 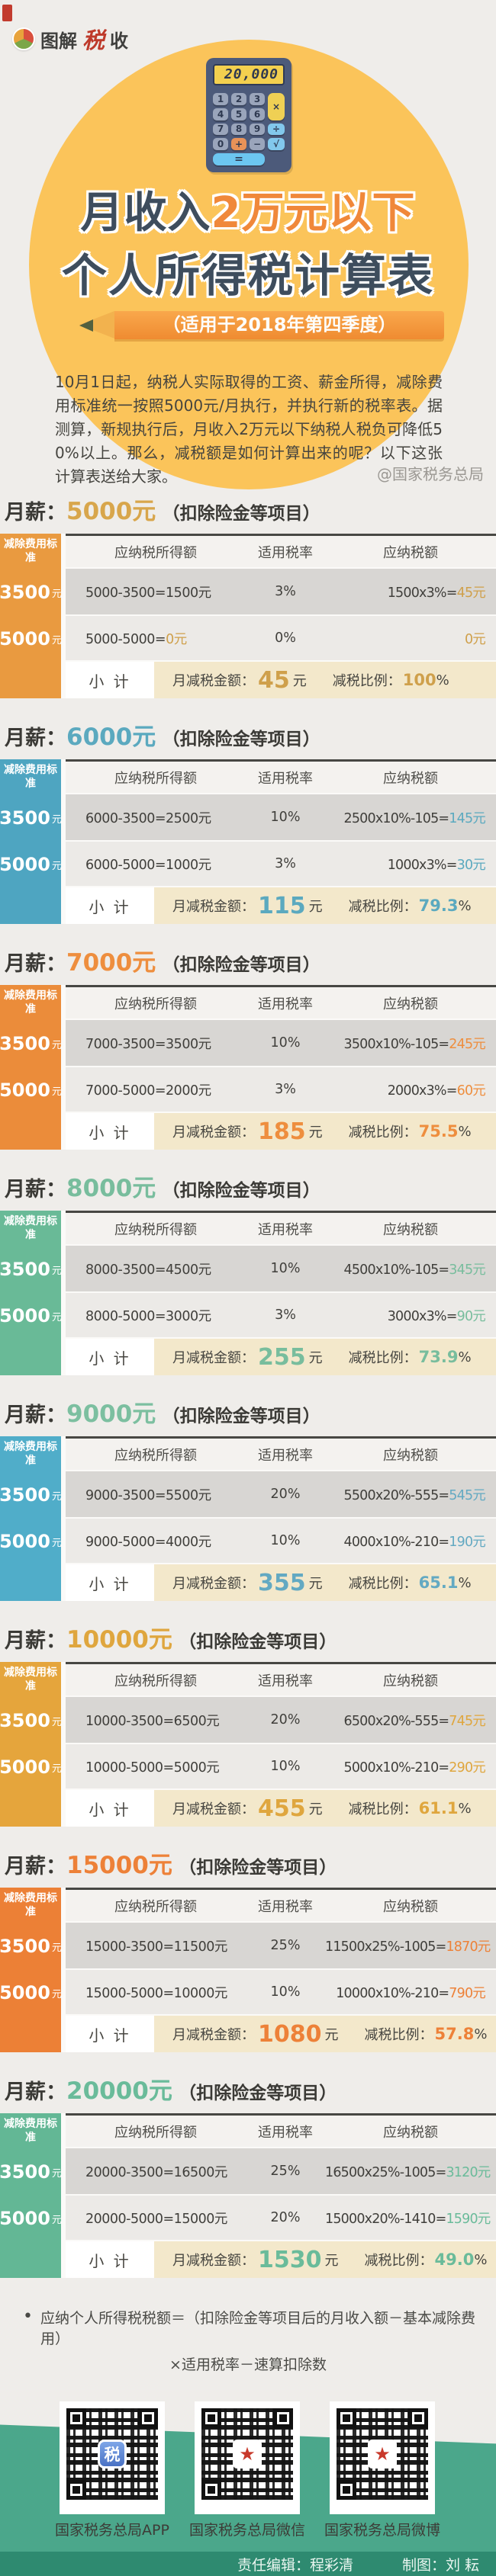 I want to click on tax-payable-cell: 4500x10%-105=345元, so click(x=410, y=1268).